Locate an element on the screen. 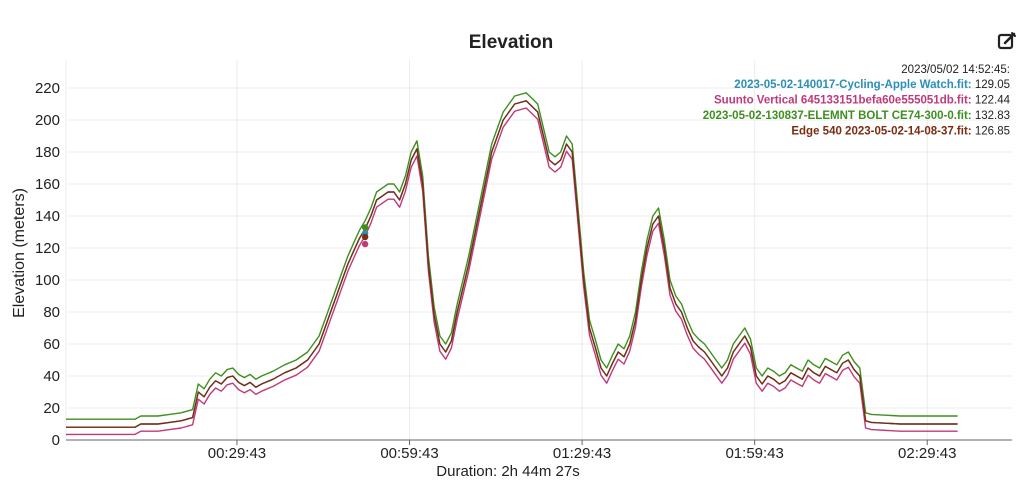 The width and height of the screenshot is (1024, 502). legend-entry: Edge 540 2023-05-02-14-08-37.fit: 126.85 is located at coordinates (900, 132).